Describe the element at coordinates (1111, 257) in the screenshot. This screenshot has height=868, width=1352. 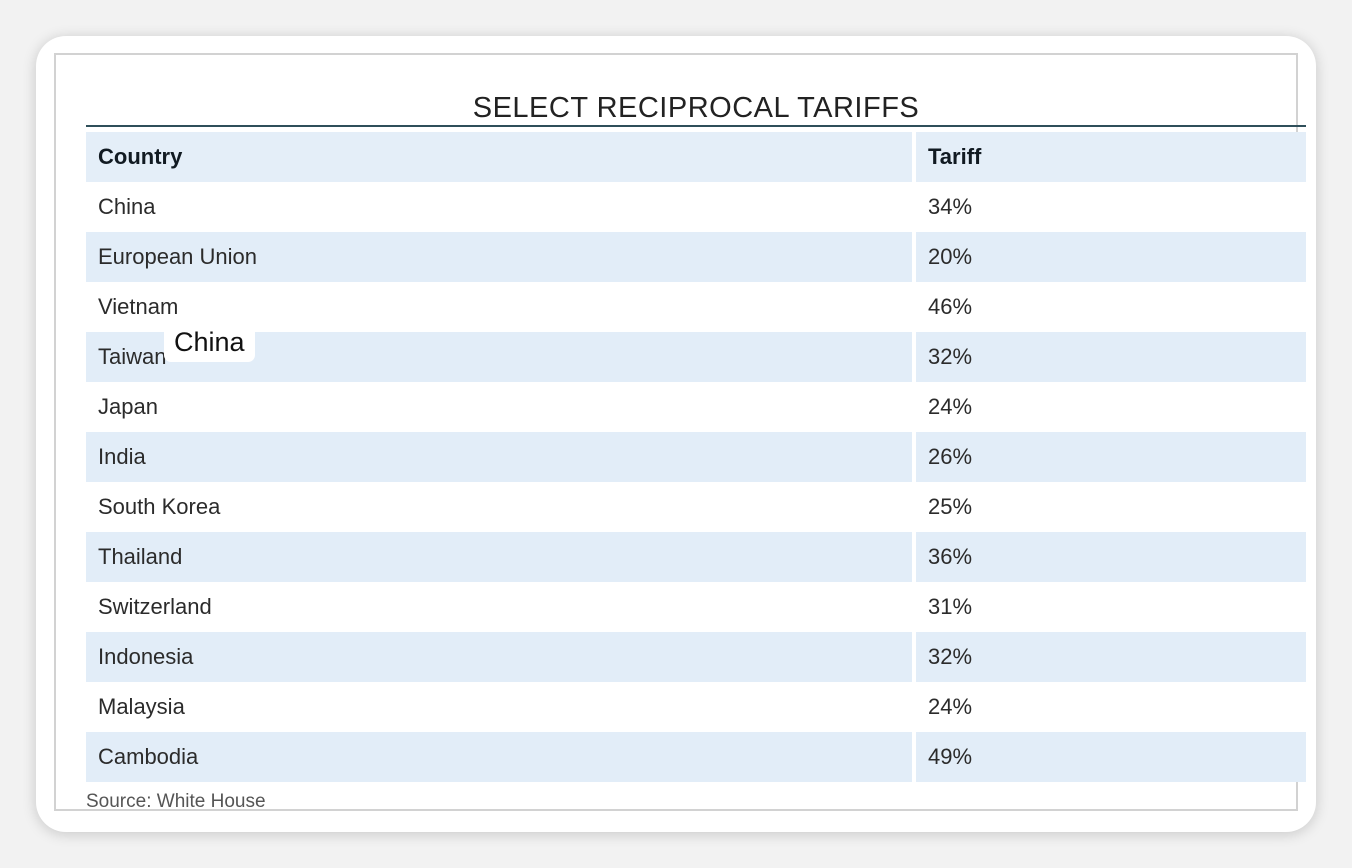
I see `tariff-cell: 20%` at that location.